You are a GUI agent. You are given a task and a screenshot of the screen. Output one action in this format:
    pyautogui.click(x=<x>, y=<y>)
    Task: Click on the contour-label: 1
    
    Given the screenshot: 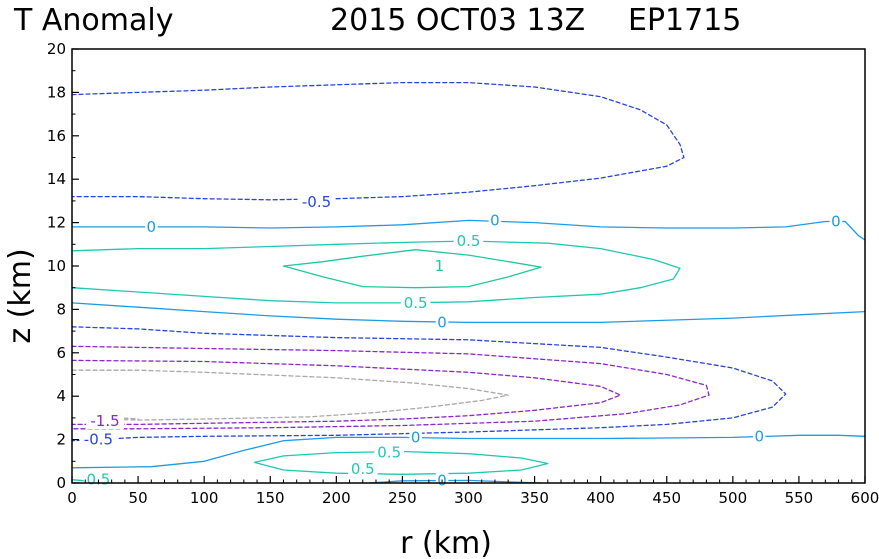 What is the action you would take?
    pyautogui.click(x=440, y=266)
    